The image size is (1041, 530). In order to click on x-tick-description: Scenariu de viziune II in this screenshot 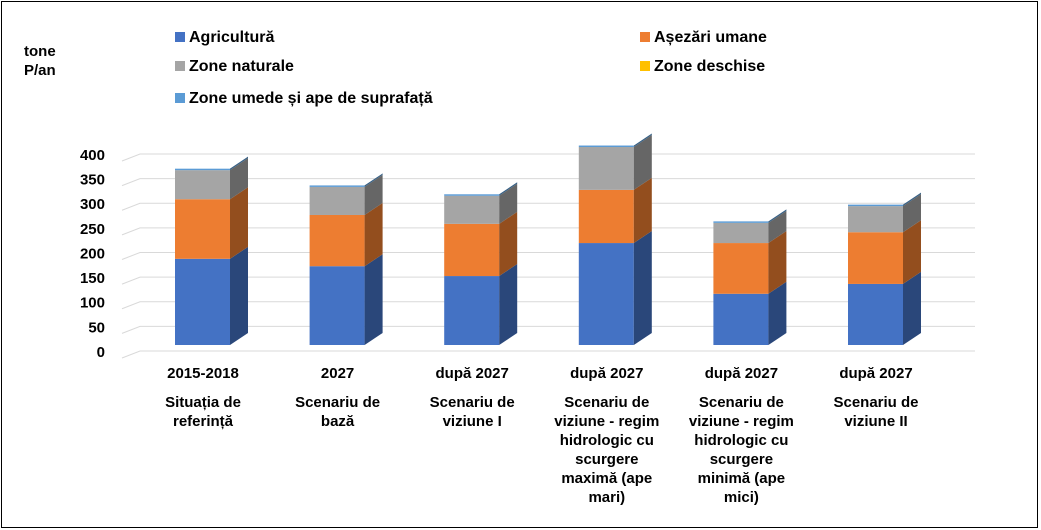, I will do `click(876, 412)`.